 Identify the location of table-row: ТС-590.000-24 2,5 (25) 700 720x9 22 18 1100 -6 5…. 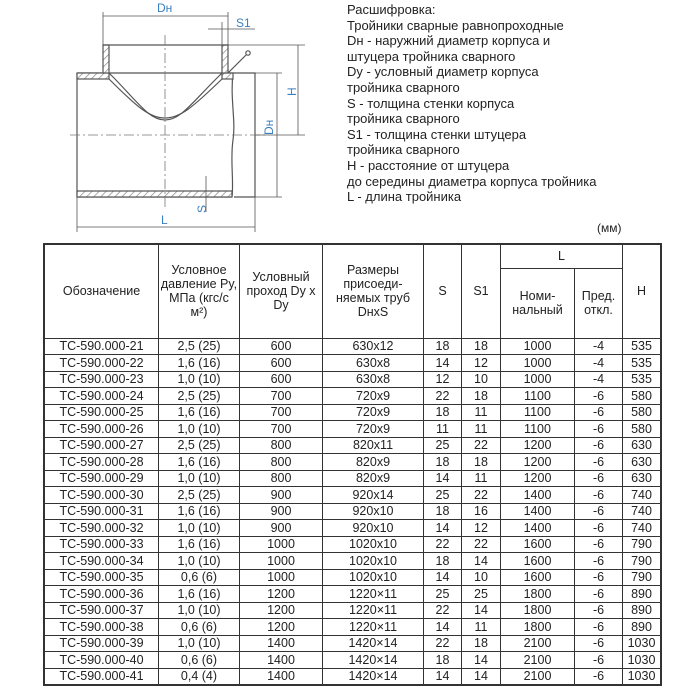
(352, 396).